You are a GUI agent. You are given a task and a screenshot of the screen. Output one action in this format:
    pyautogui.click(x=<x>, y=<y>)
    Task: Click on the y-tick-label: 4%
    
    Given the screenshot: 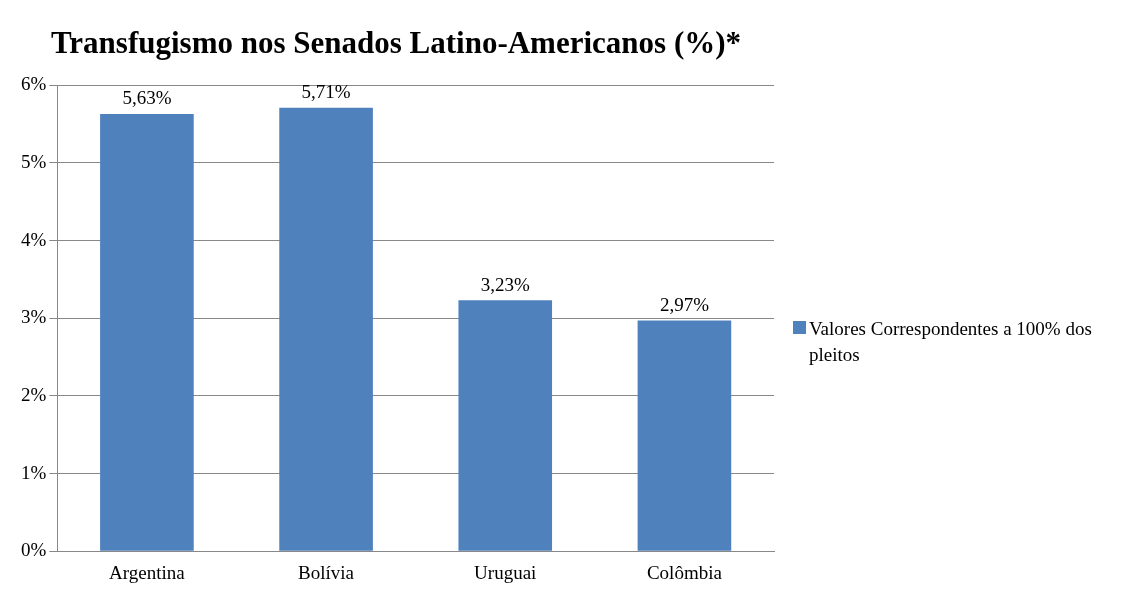 What is the action you would take?
    pyautogui.click(x=34, y=239)
    